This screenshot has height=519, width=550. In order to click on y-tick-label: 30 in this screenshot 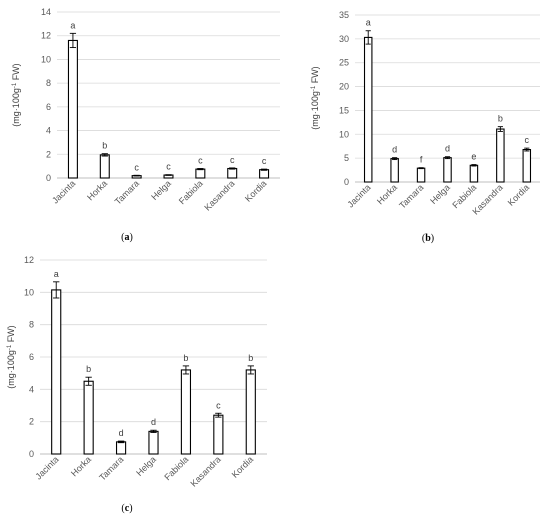, I will do `click(344, 39)`.